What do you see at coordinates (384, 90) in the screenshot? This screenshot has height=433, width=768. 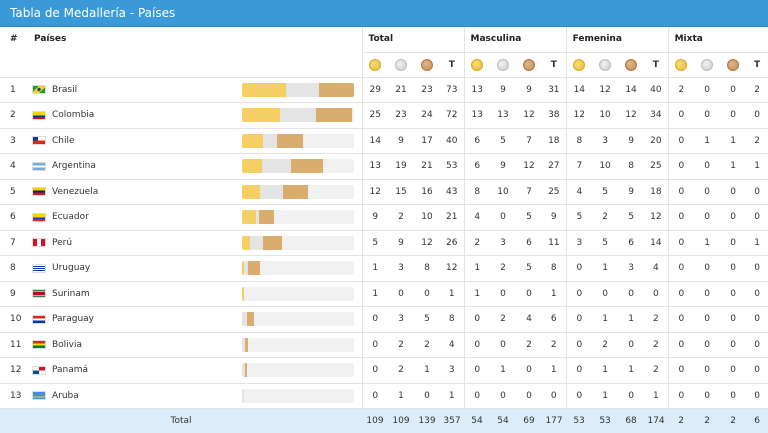 I see `table-row: 1 Brasil 29 21 23 73 13 9 9 31 14 12 14 40 2 0 0 2` at bounding box center [384, 90].